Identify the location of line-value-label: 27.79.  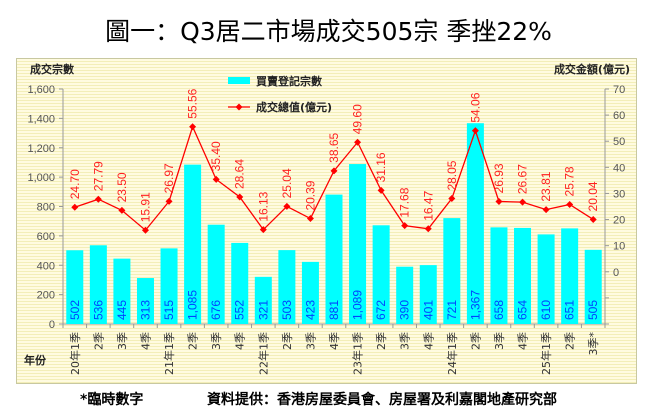
(98, 176).